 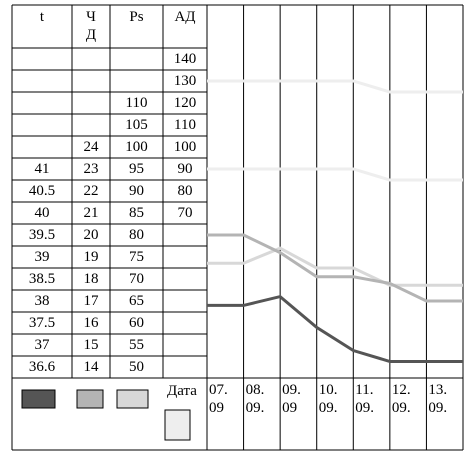 I want to click on date: 13. 09., so click(x=438, y=399).